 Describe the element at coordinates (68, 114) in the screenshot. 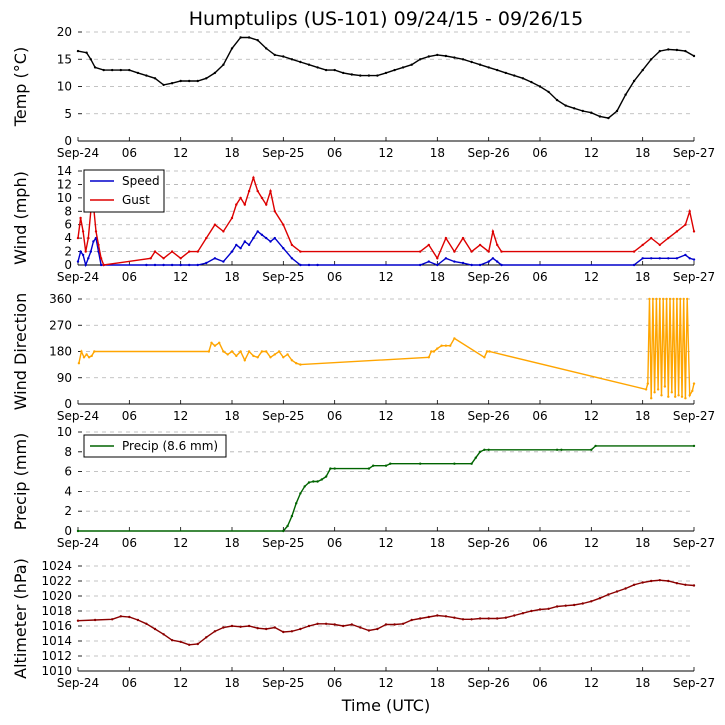

I see `y-tick-label: 5` at that location.